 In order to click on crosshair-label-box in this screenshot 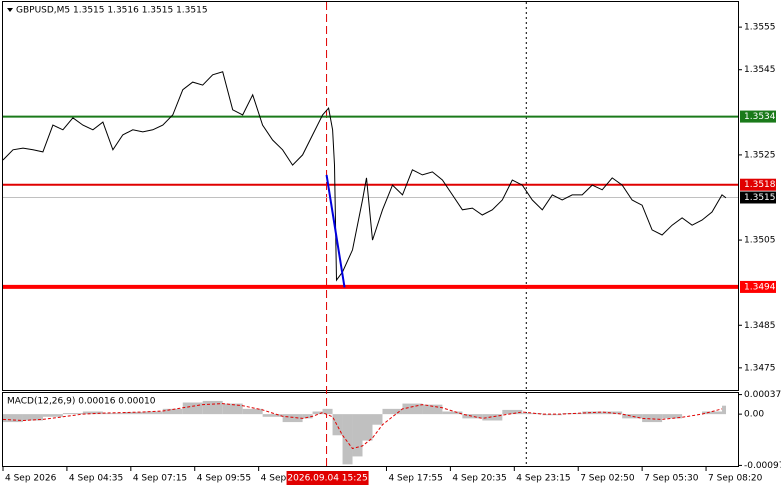, I will do `click(327, 478)`.